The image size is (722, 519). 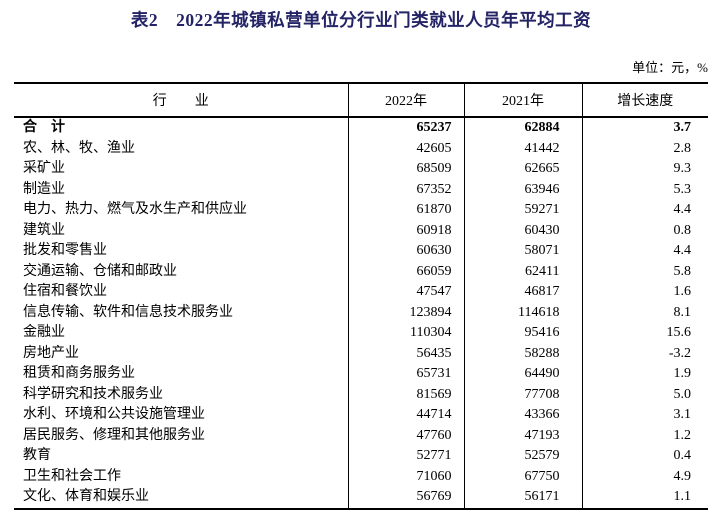 What do you see at coordinates (522, 128) in the screenshot?
I see `value-2021-cell: 62884` at bounding box center [522, 128].